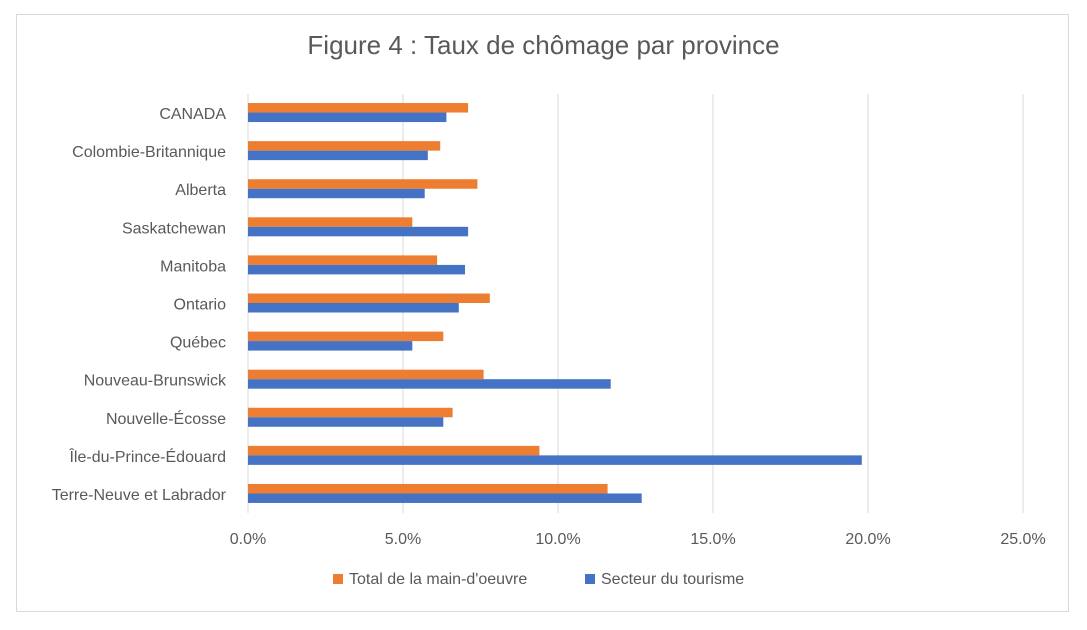  What do you see at coordinates (166, 418) in the screenshot?
I see `category-label: Nouvelle-Écosse` at bounding box center [166, 418].